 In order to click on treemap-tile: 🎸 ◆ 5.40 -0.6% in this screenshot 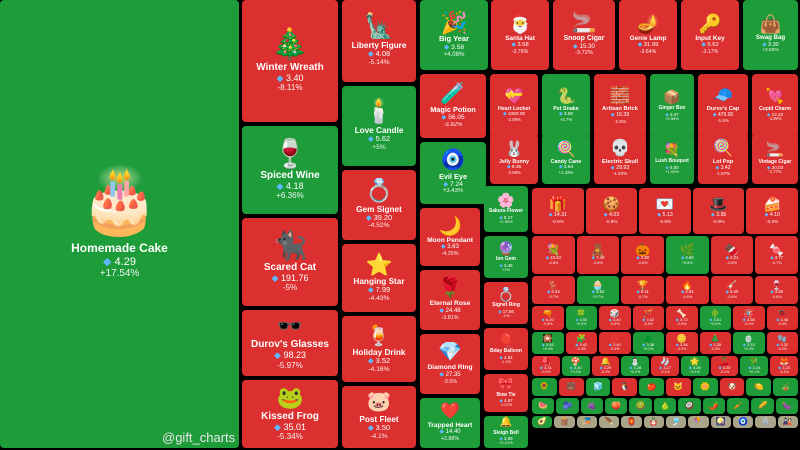, I will do `click(732, 290)`.